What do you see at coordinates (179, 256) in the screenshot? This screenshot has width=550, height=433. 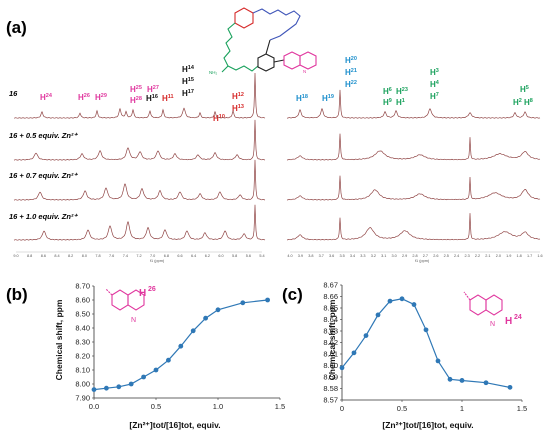 I see `ppm-left-tick: 6.6` at bounding box center [179, 256].